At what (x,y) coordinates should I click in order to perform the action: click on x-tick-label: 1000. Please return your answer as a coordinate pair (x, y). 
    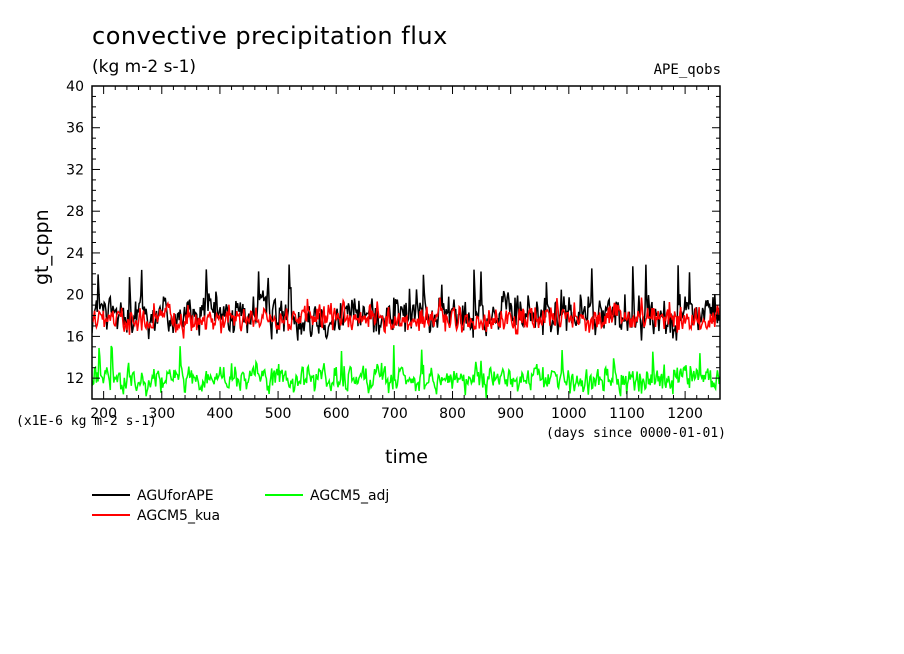
    Looking at the image, I should click on (569, 414).